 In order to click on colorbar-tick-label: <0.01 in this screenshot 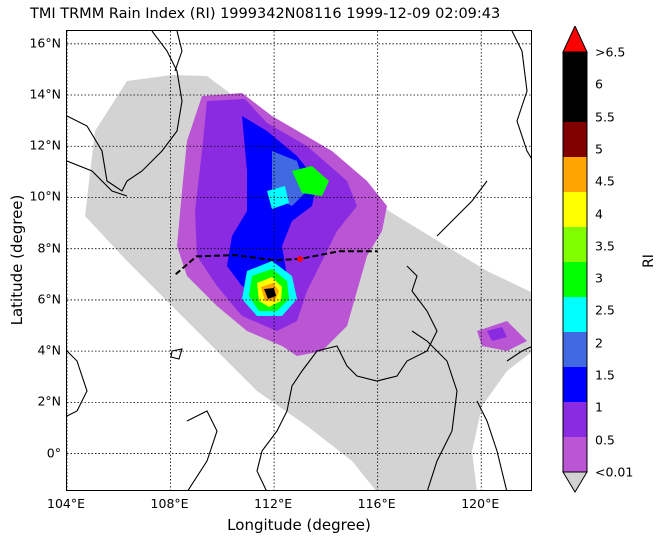, I will do `click(614, 472)`.